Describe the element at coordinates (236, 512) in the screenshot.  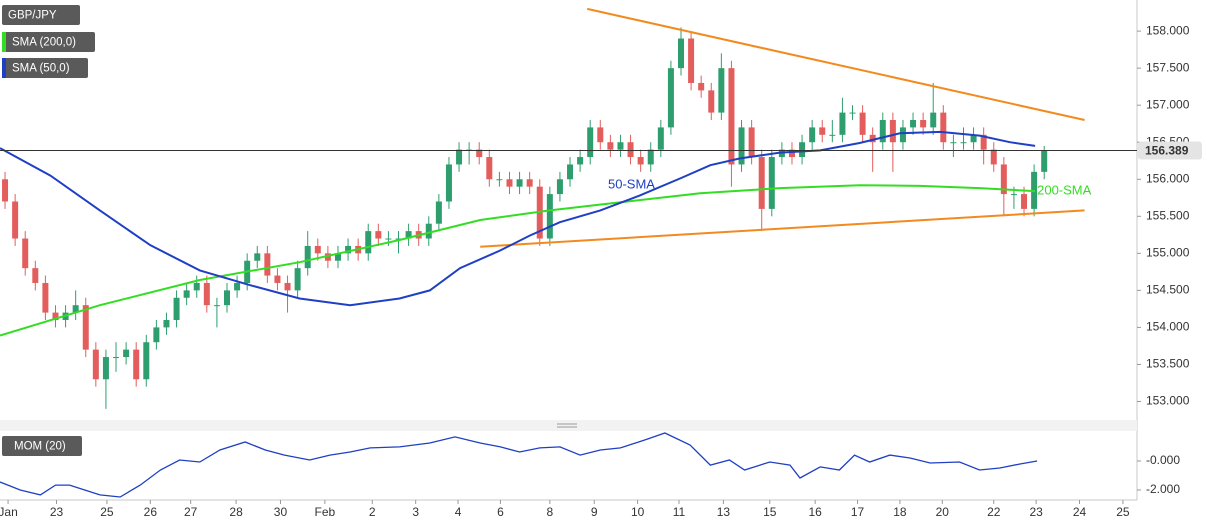
I see `x-tick-label: 28` at that location.